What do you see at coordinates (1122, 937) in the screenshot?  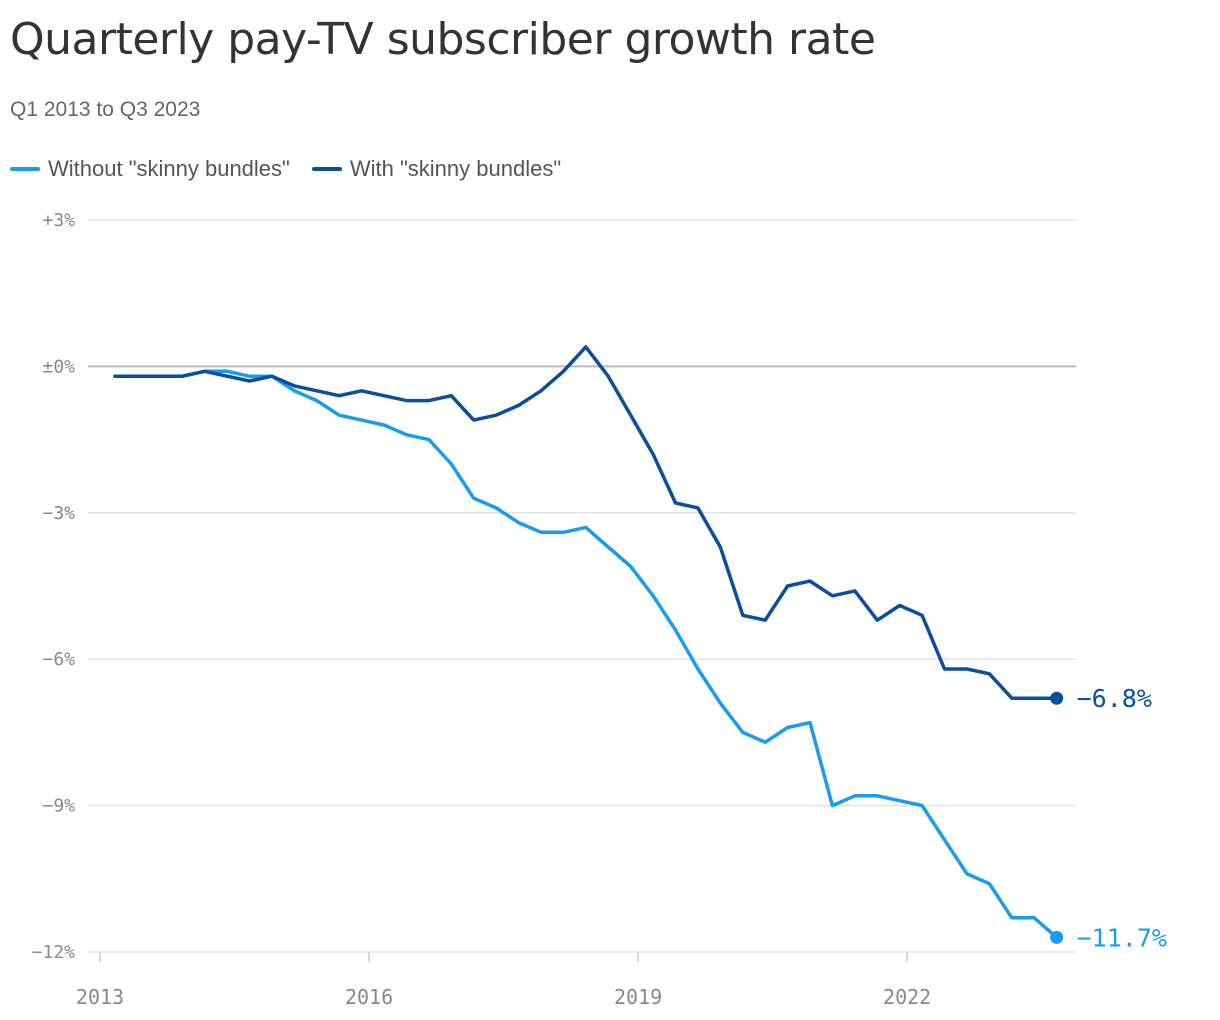 I see `series-end-label-0: −11.7%` at bounding box center [1122, 937].